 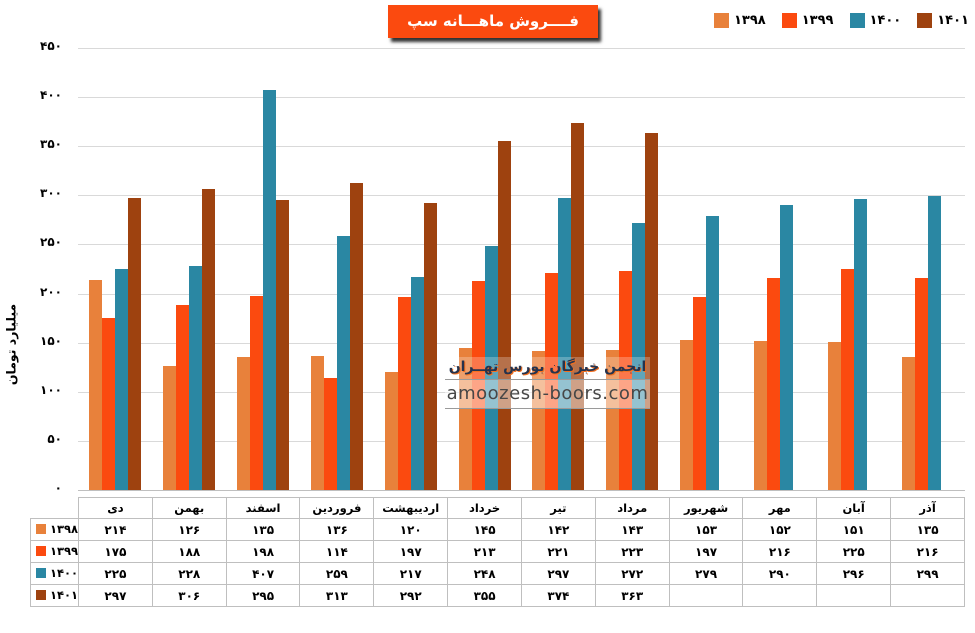 I want to click on watermark-text: انجمن خبرگان بورس تهــران, so click(x=547, y=368).